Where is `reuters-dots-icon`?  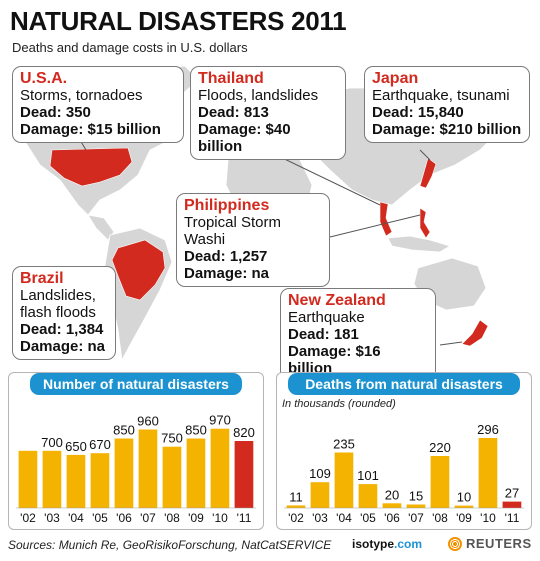 reuters-dots-icon is located at coordinates (455, 543).